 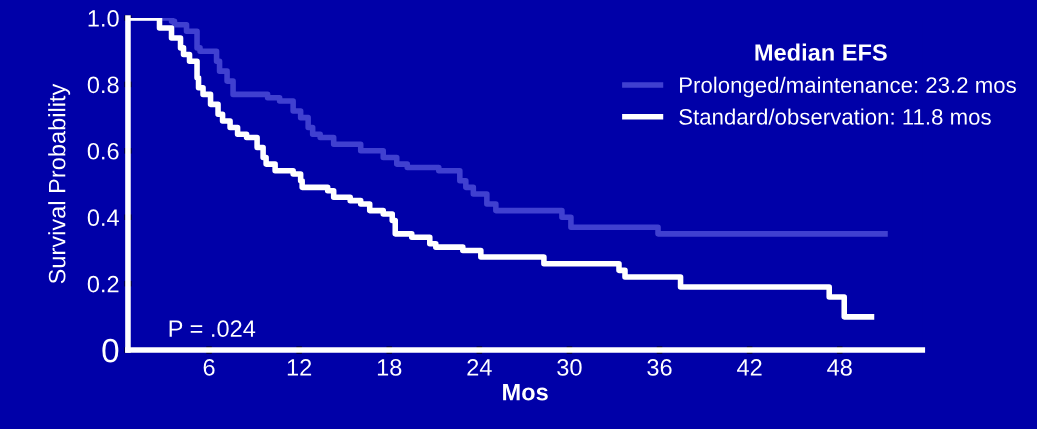 I want to click on y-tick-label: 0.6, so click(x=103, y=151).